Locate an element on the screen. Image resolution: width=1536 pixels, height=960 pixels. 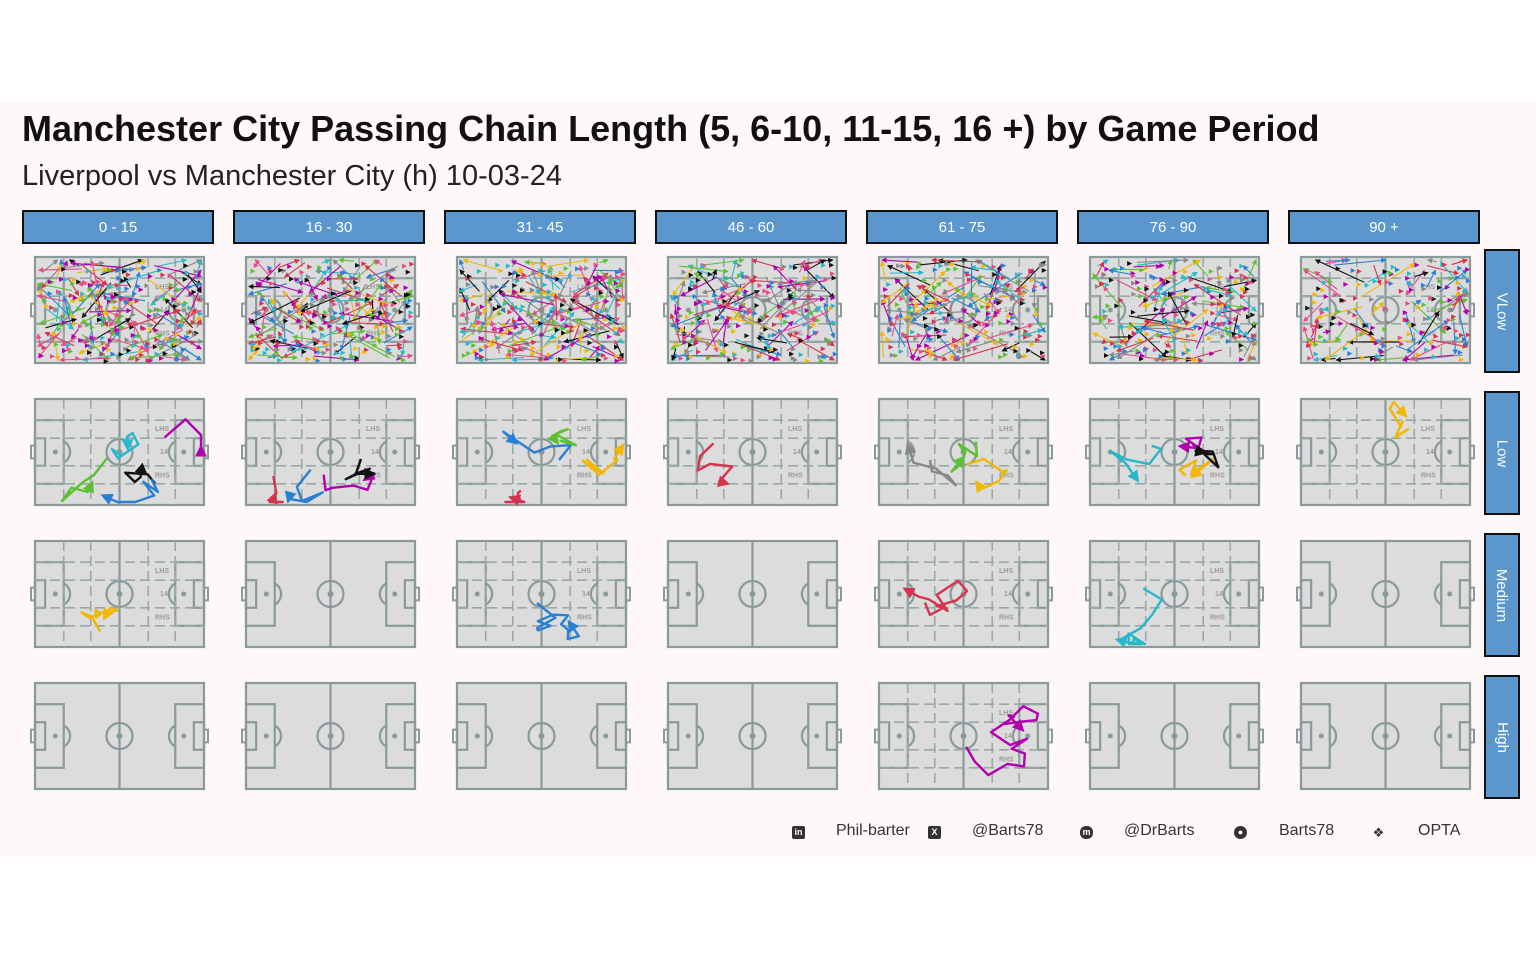
column-strip-label: 46 - 60 is located at coordinates (751, 227).